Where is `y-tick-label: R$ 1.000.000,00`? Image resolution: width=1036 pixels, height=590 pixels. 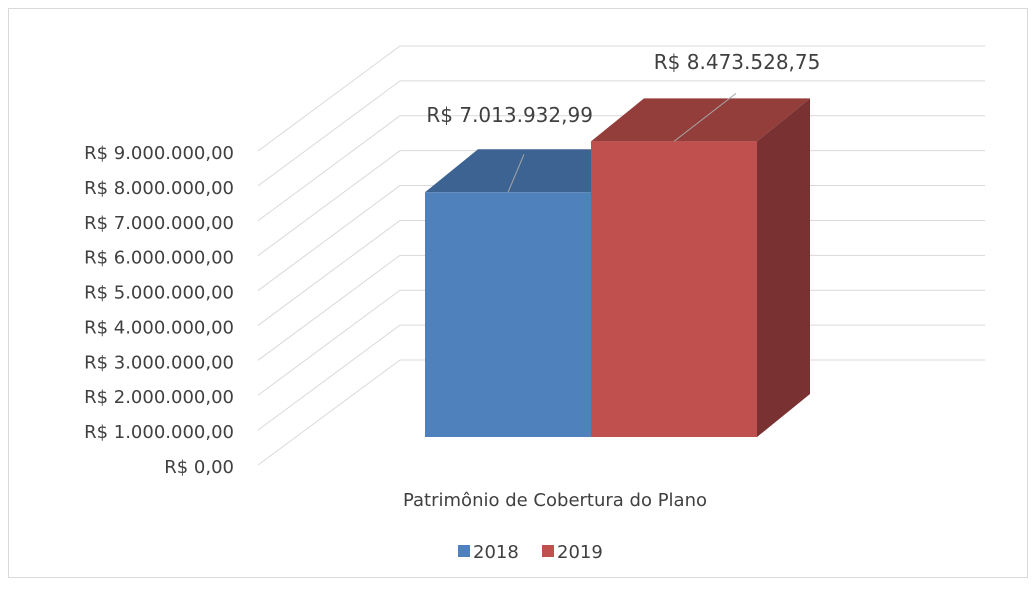
y-tick-label: R$ 1.000.000,00 is located at coordinates (159, 432).